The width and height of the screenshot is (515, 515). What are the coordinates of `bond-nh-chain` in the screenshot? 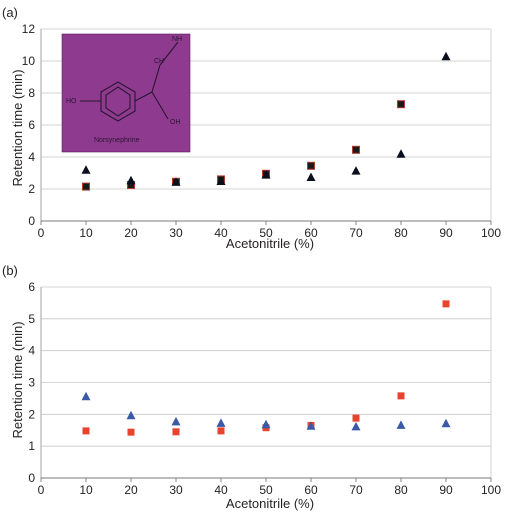 It's located at (169, 53).